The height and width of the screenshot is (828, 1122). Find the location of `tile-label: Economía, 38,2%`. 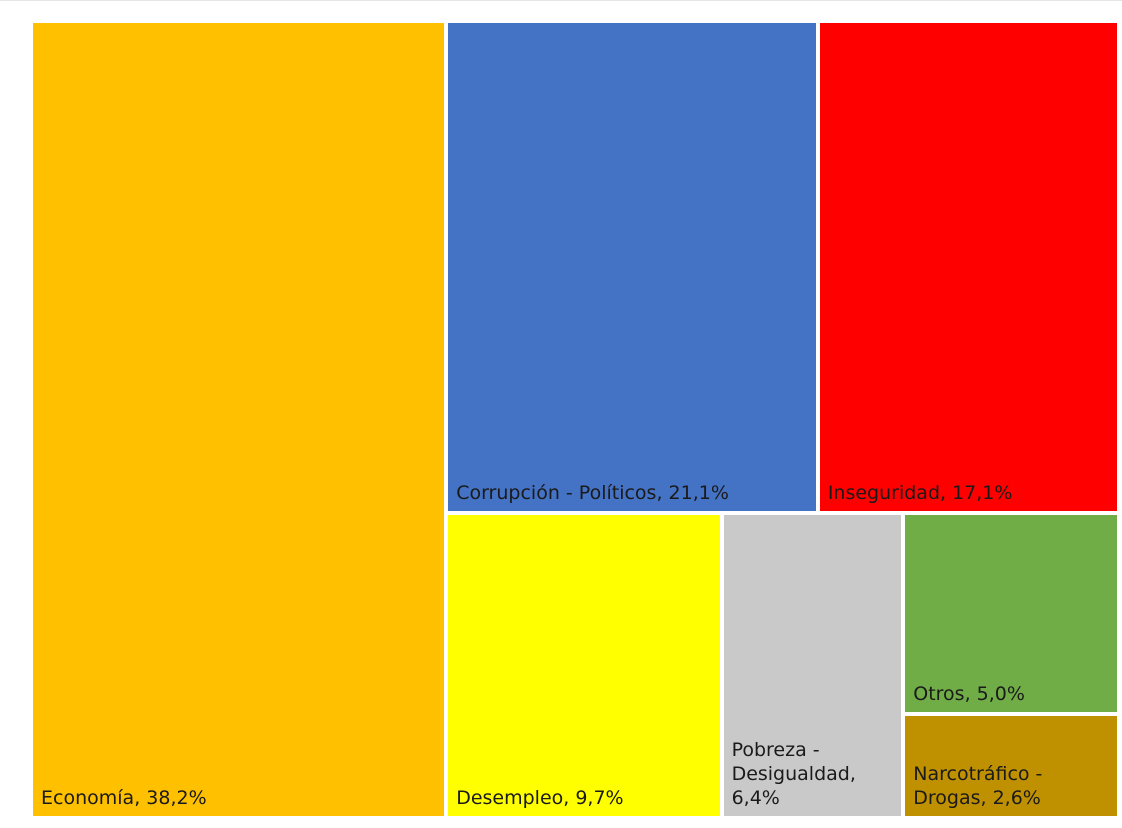

tile-label: Economía, 38,2% is located at coordinates (239, 798).